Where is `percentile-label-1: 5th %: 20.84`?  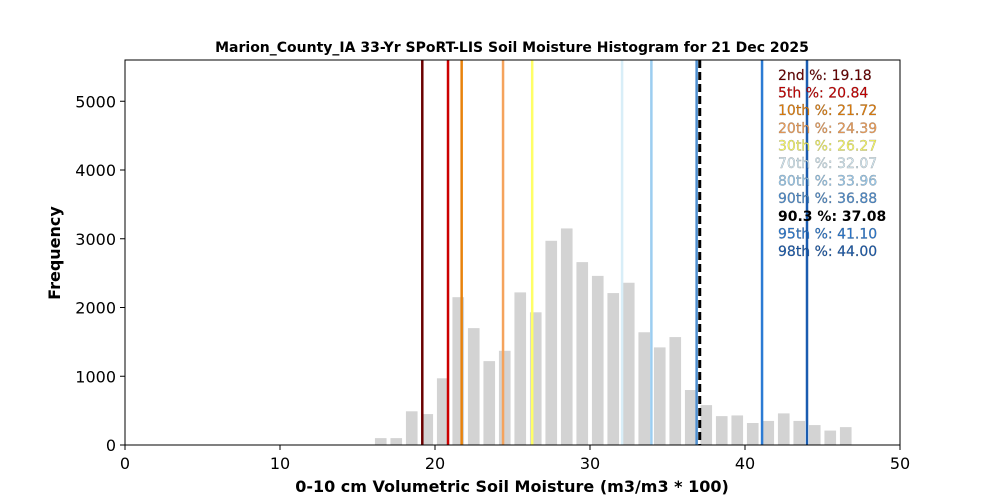 percentile-label-1: 5th %: 20.84 is located at coordinates (823, 94).